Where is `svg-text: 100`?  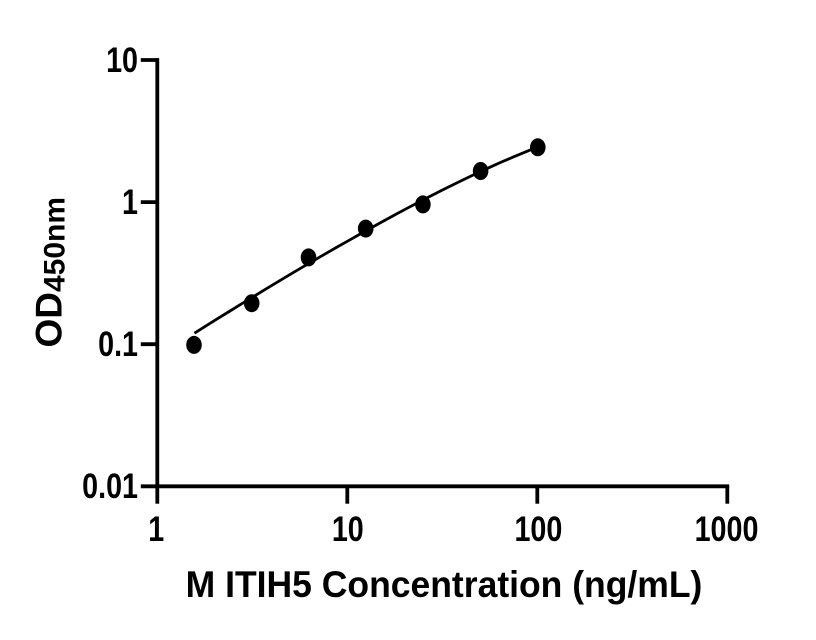 svg-text: 100 is located at coordinates (538, 528).